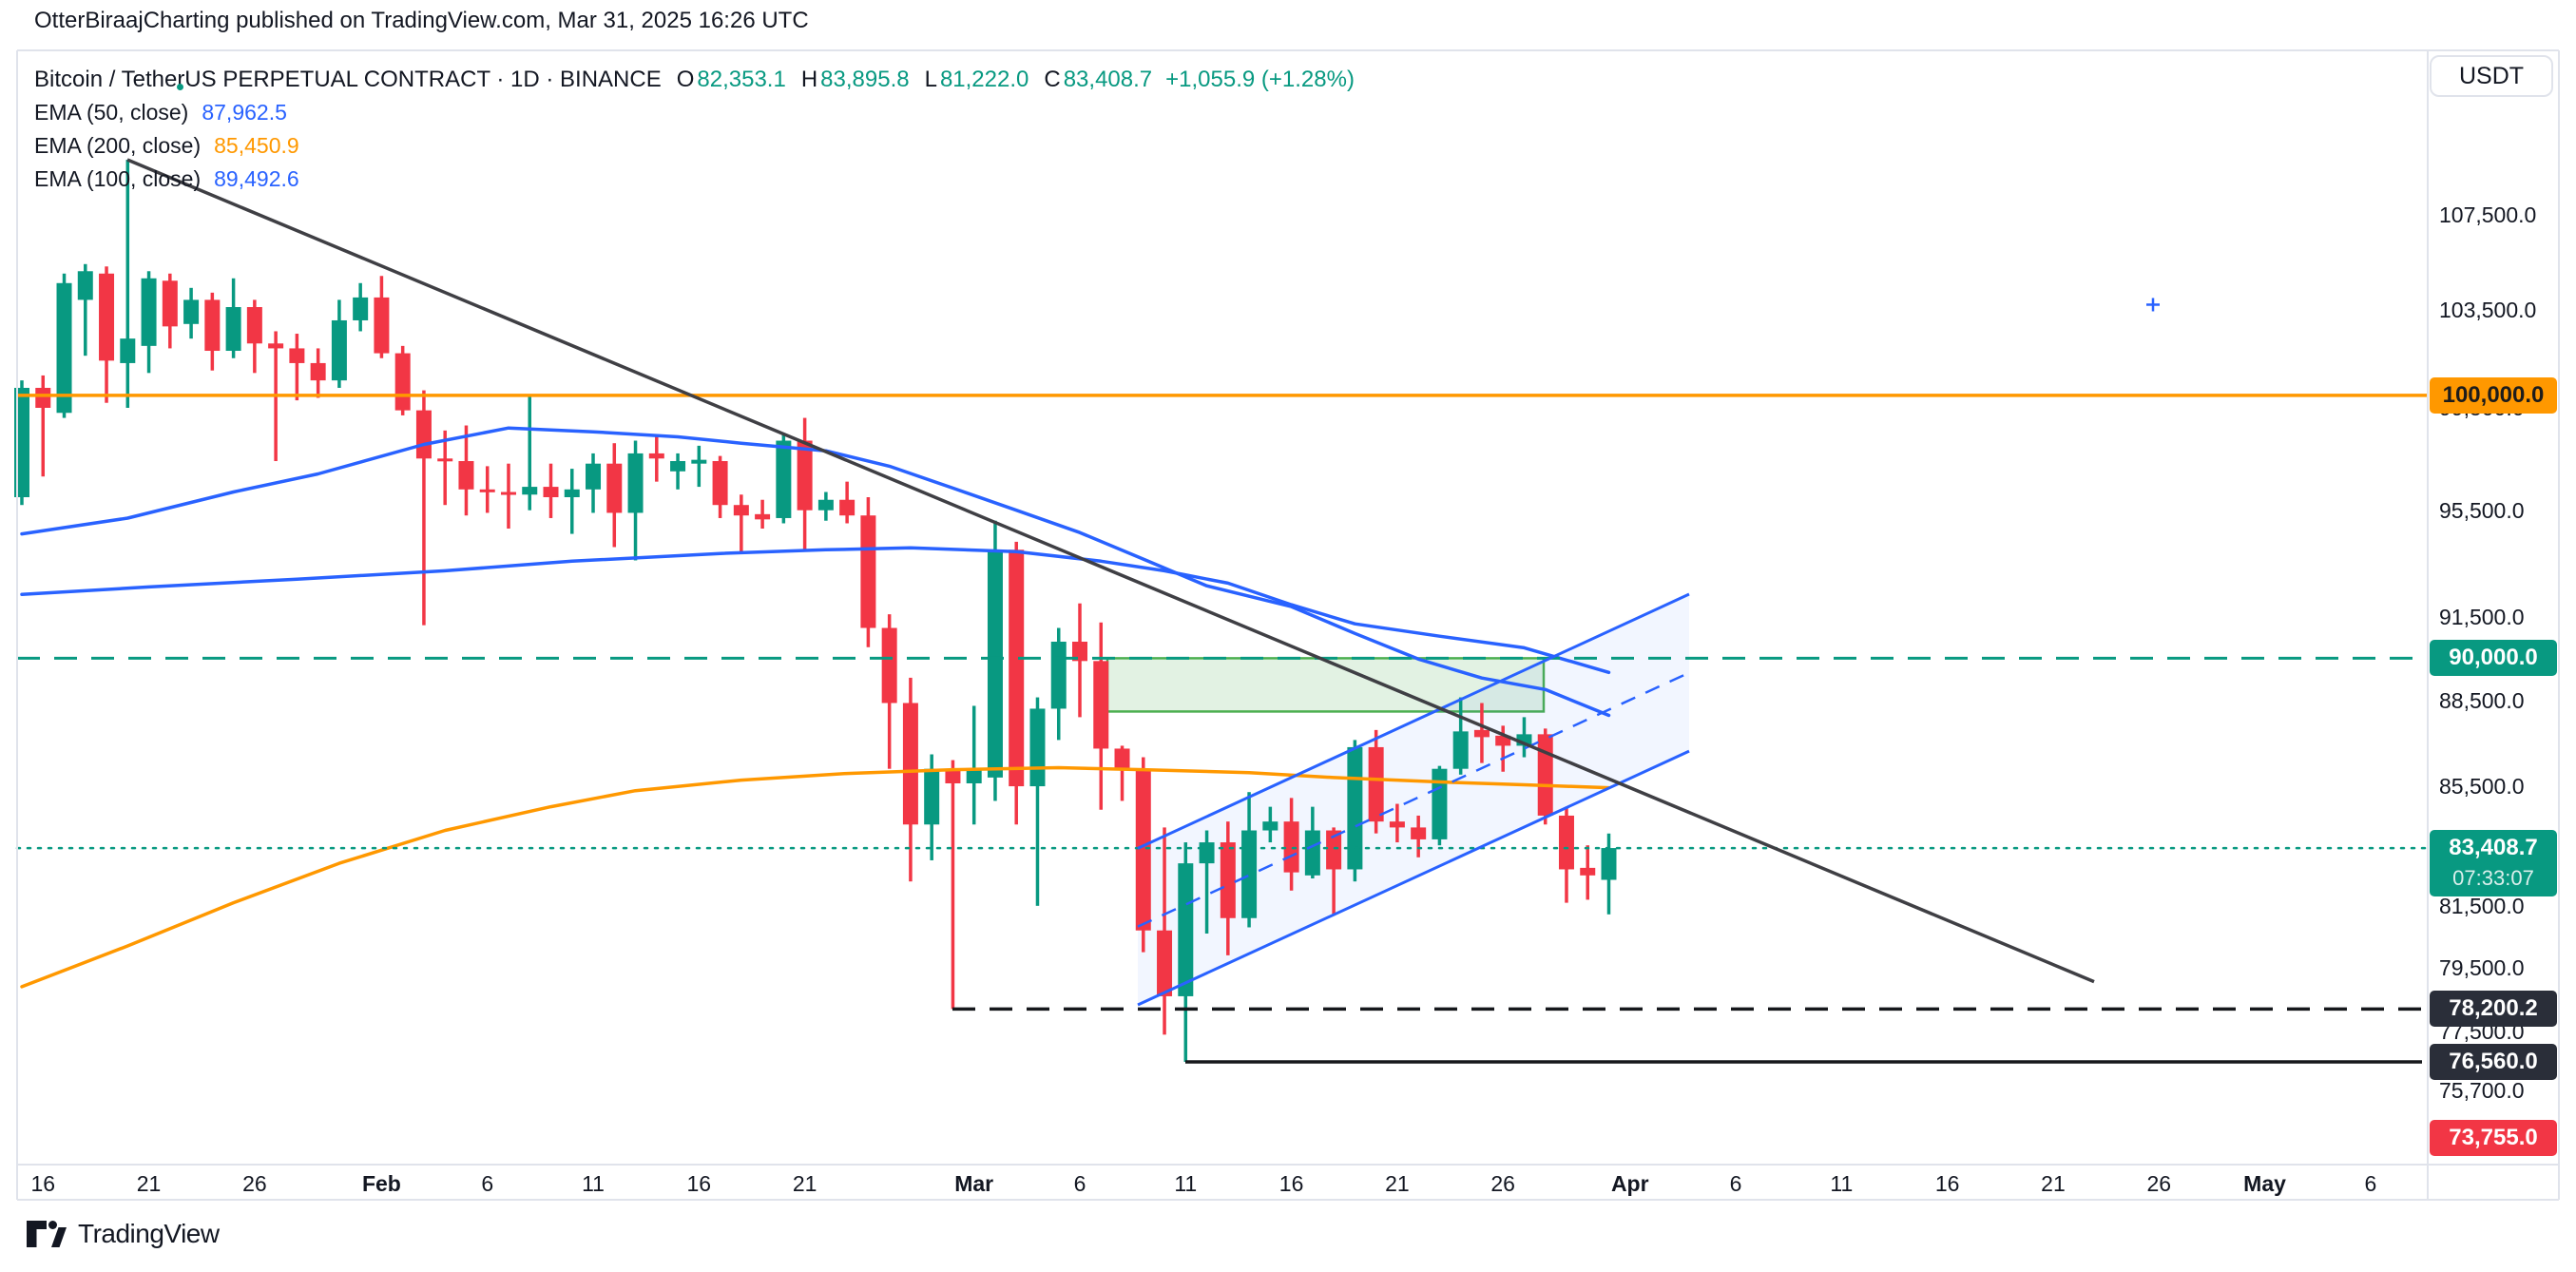 This screenshot has height=1272, width=2576. I want to click on channel-lower-line, so click(1413, 878).